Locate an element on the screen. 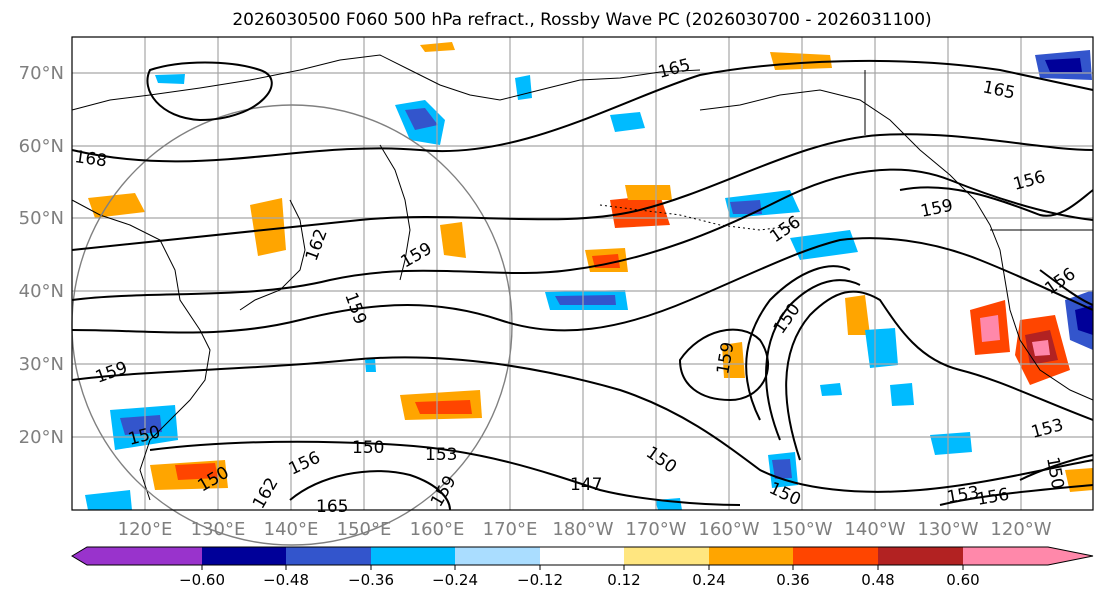 The width and height of the screenshot is (1105, 608). colorbar-extend-high is located at coordinates (1070, 556).